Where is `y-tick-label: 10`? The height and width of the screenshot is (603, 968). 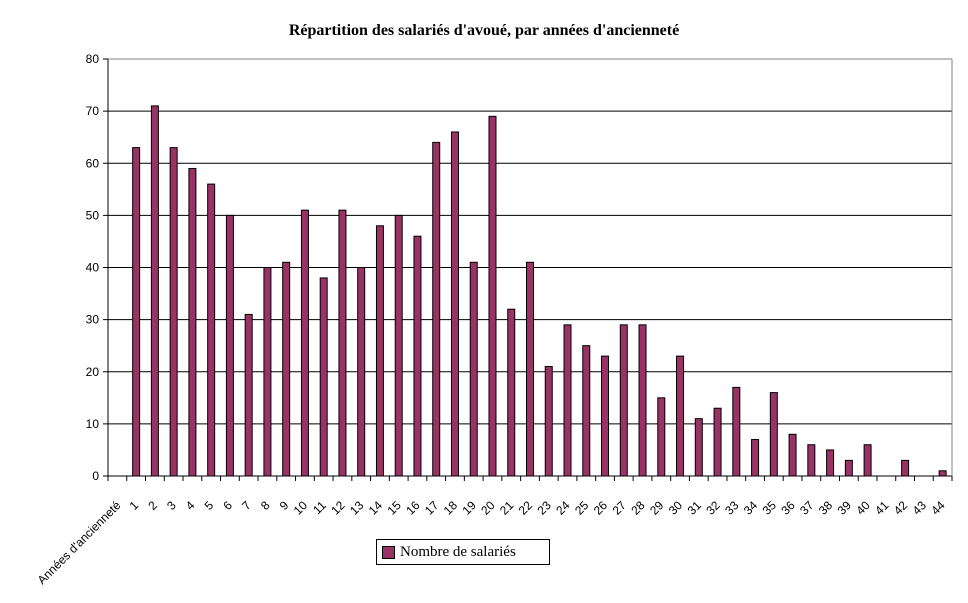
y-tick-label: 10 is located at coordinates (93, 424).